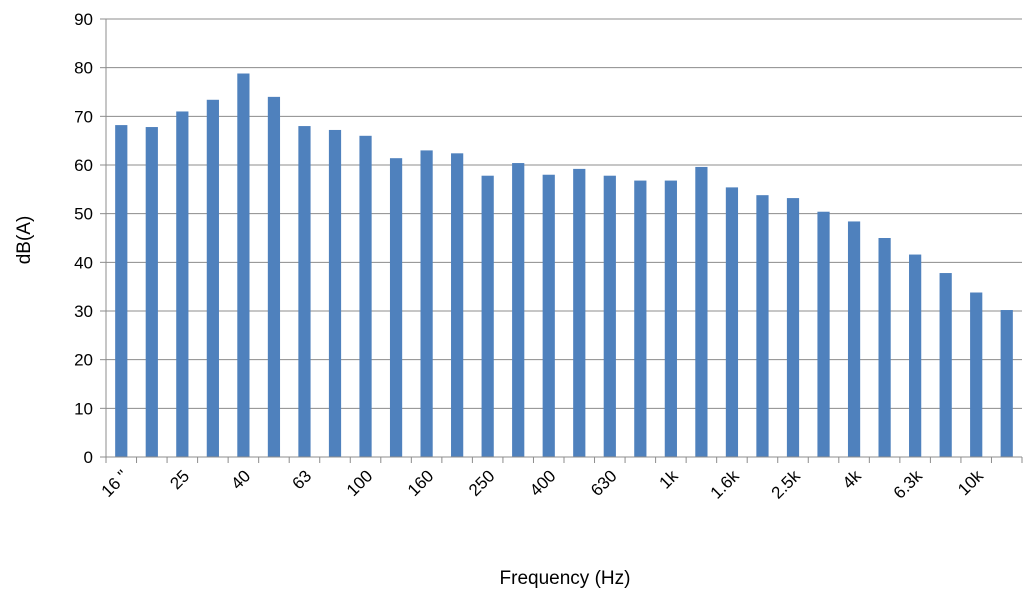 The image size is (1025, 603). I want to click on y-axis-title: dB(A), so click(24, 240).